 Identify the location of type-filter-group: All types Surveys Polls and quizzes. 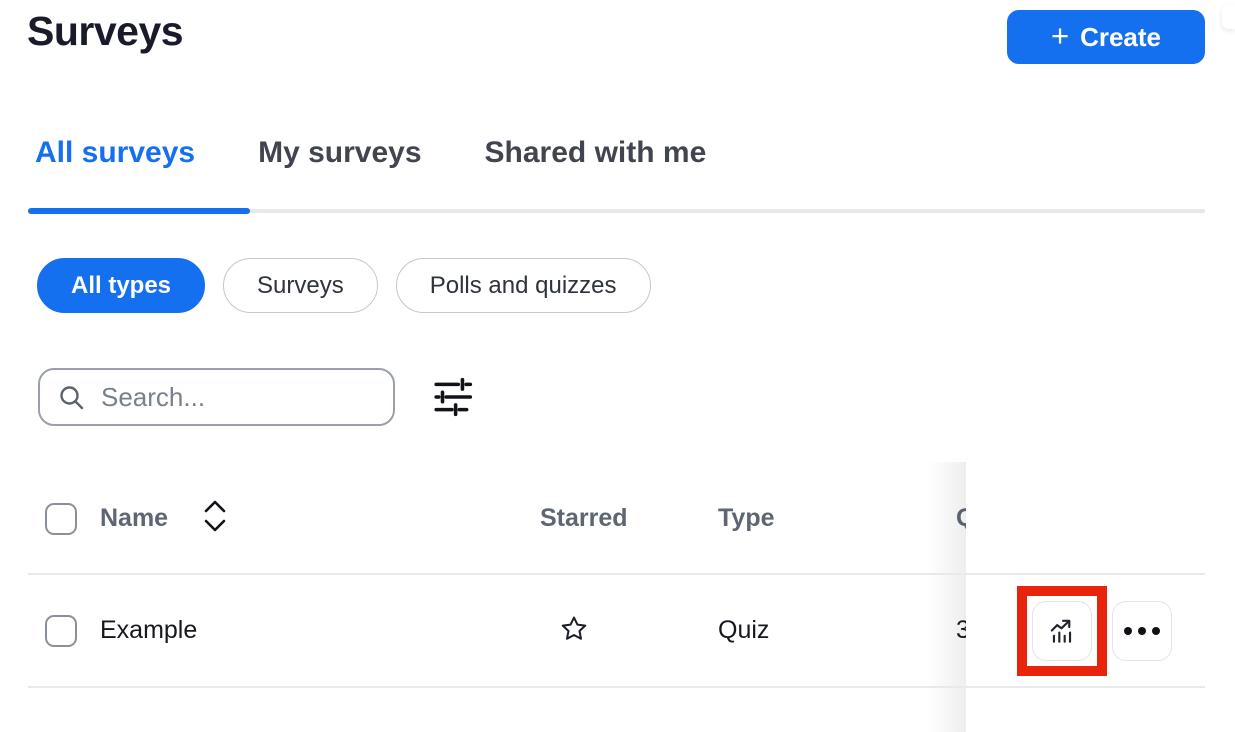
(344, 285).